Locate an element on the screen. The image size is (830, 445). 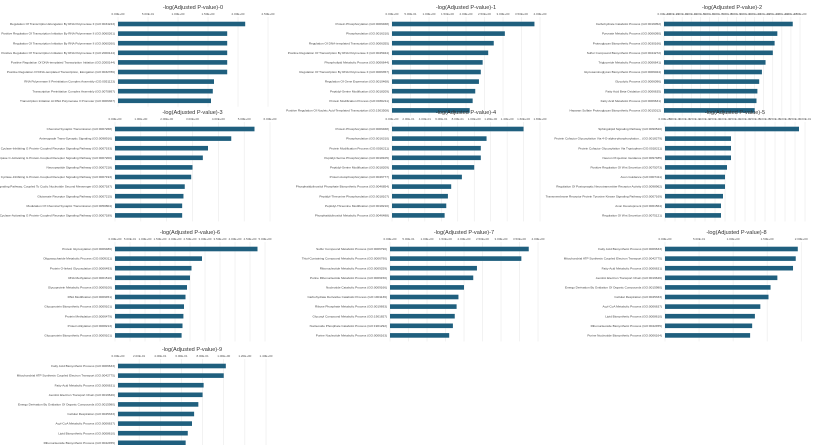
x-tick-label: 5.00E+00 is located at coordinates (244, 119).